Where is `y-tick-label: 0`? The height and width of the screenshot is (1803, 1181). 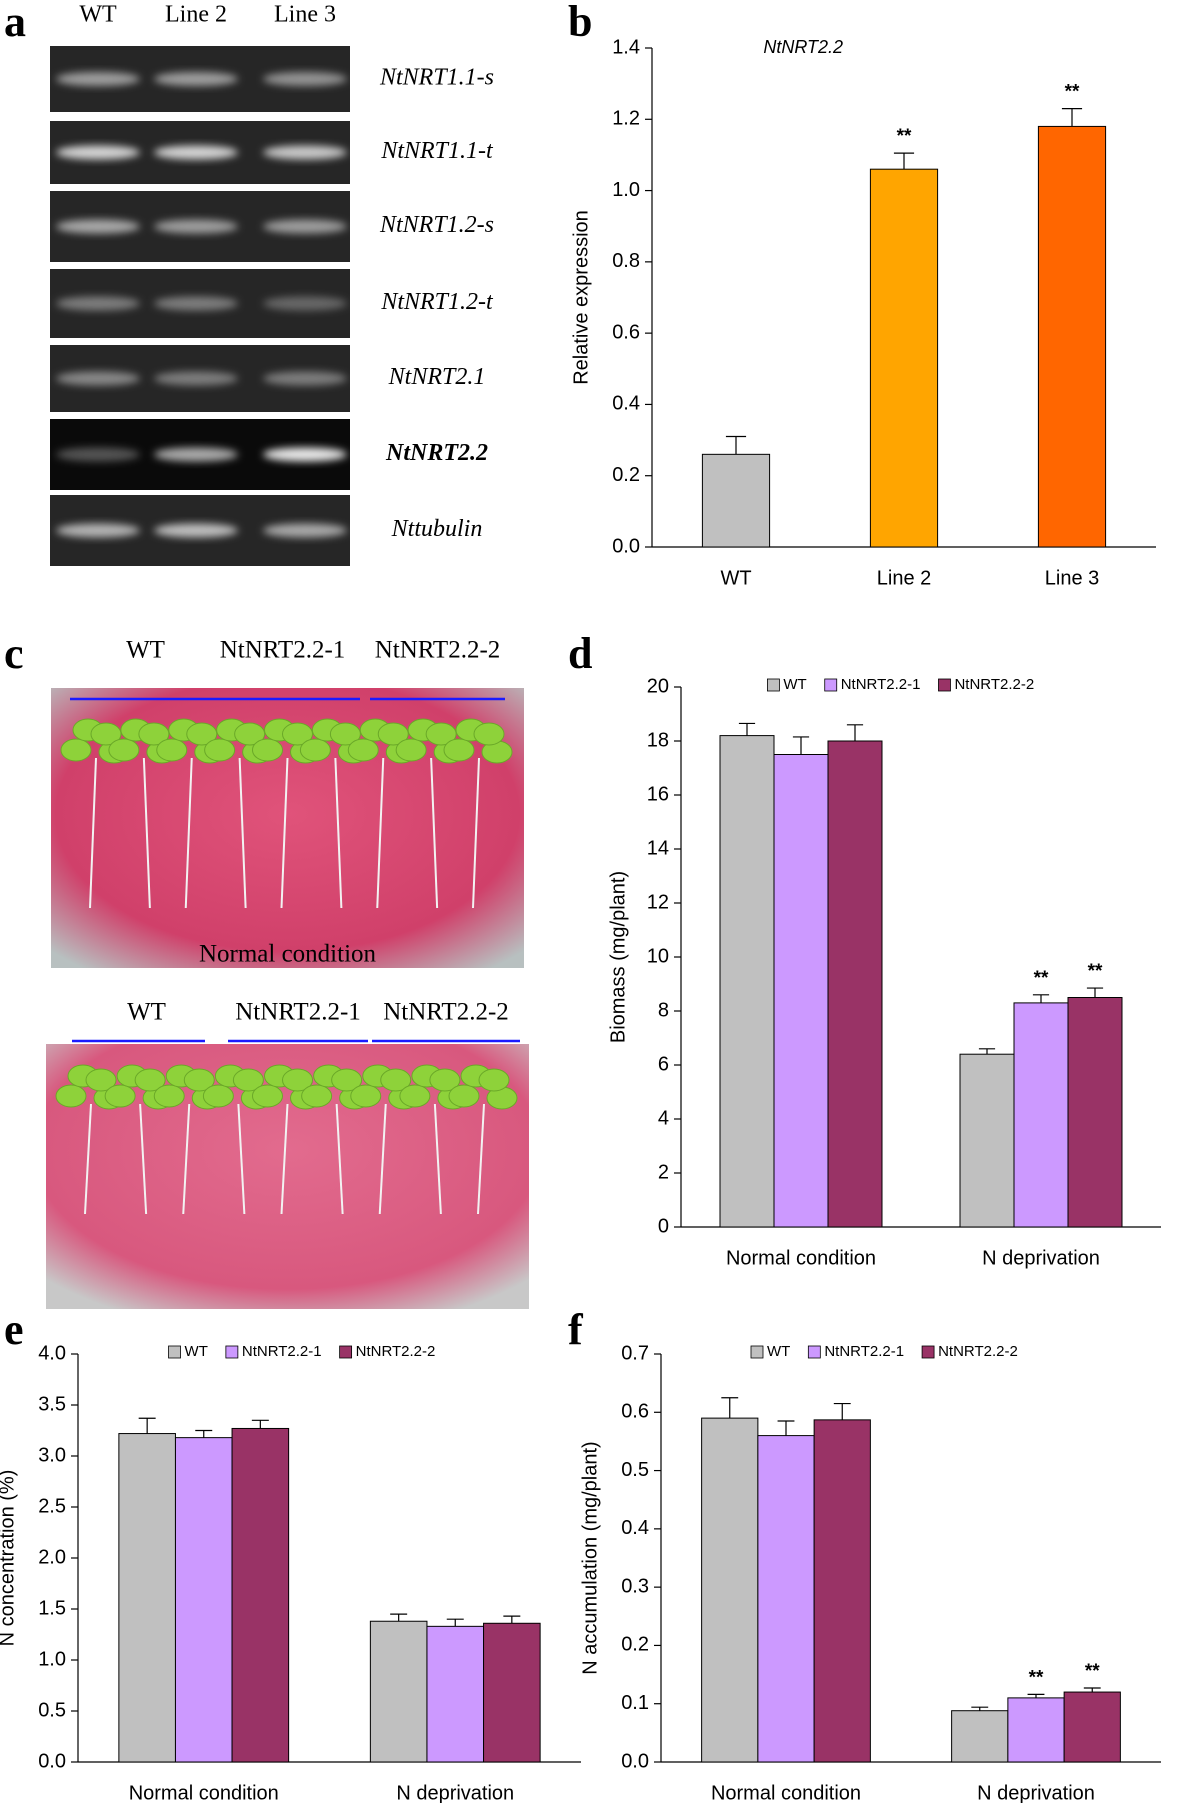
y-tick-label: 0 is located at coordinates (663, 1226).